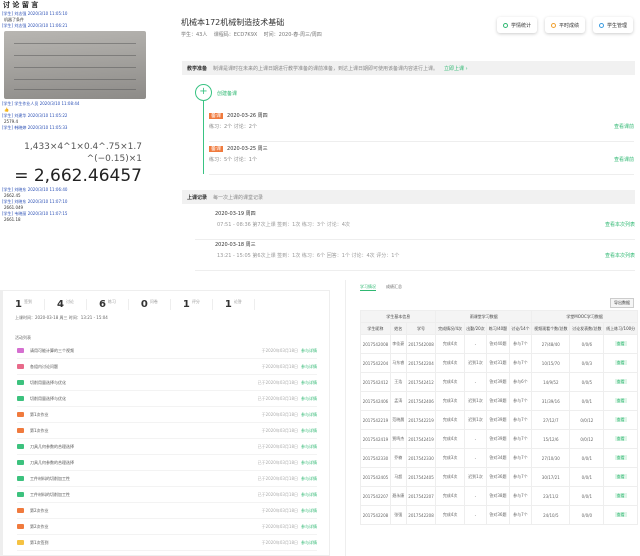 This screenshot has width=640, height=556. I want to click on activity-title: 工件材料的切削加工性, so click(50, 478).